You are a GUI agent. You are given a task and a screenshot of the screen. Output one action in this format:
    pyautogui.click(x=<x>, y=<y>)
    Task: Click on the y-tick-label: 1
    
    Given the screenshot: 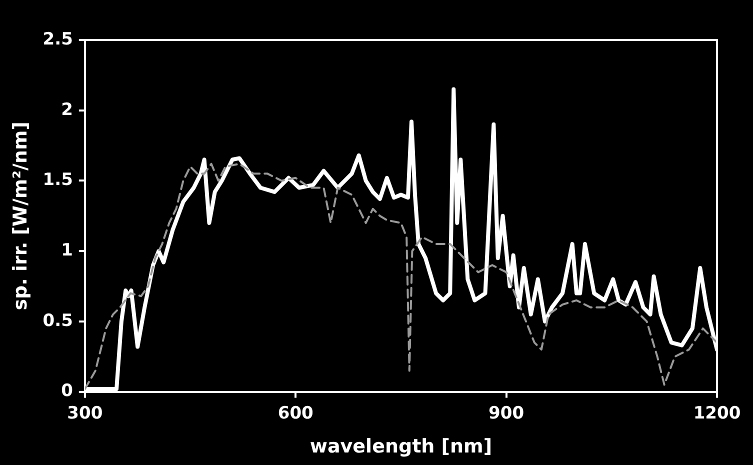 What is the action you would take?
    pyautogui.click(x=67, y=250)
    